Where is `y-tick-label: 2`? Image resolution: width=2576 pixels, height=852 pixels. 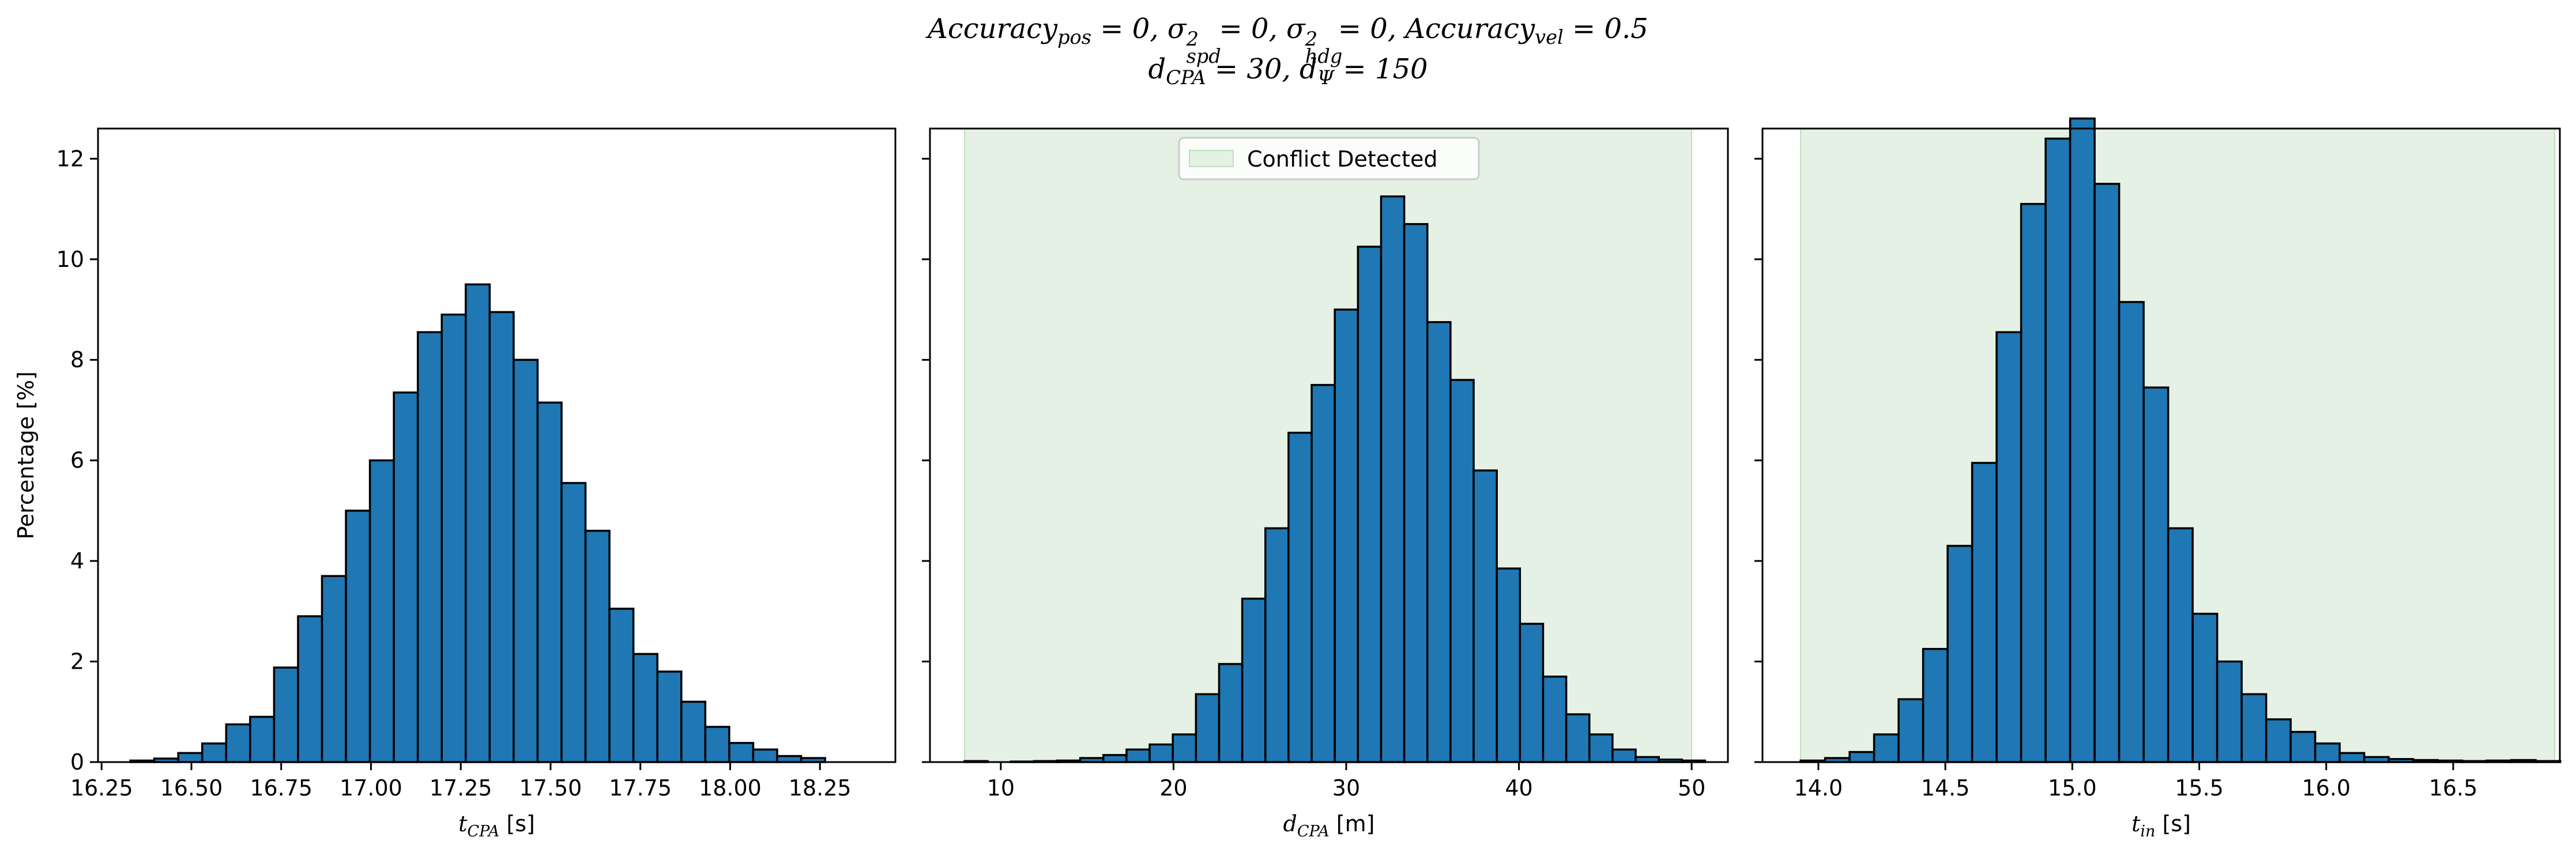
y-tick-label: 2 is located at coordinates (77, 661).